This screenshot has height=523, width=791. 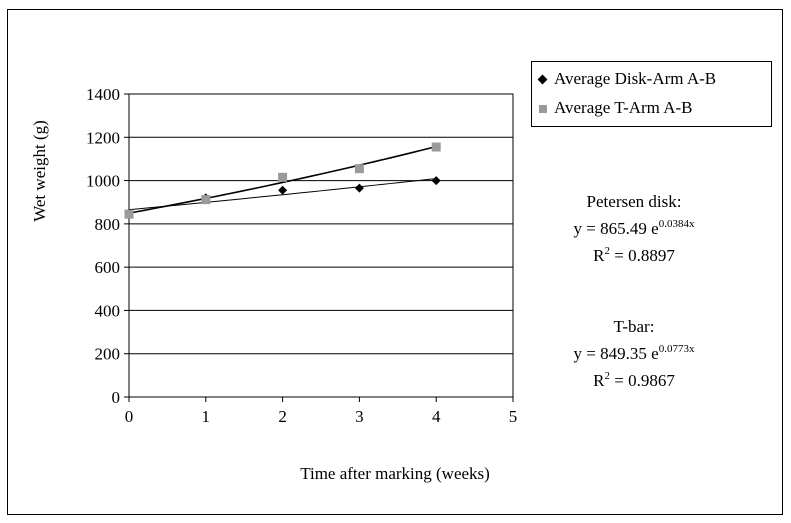 I want to click on tbar-equation: y = 849.35 e0.0773x, so click(x=634, y=351).